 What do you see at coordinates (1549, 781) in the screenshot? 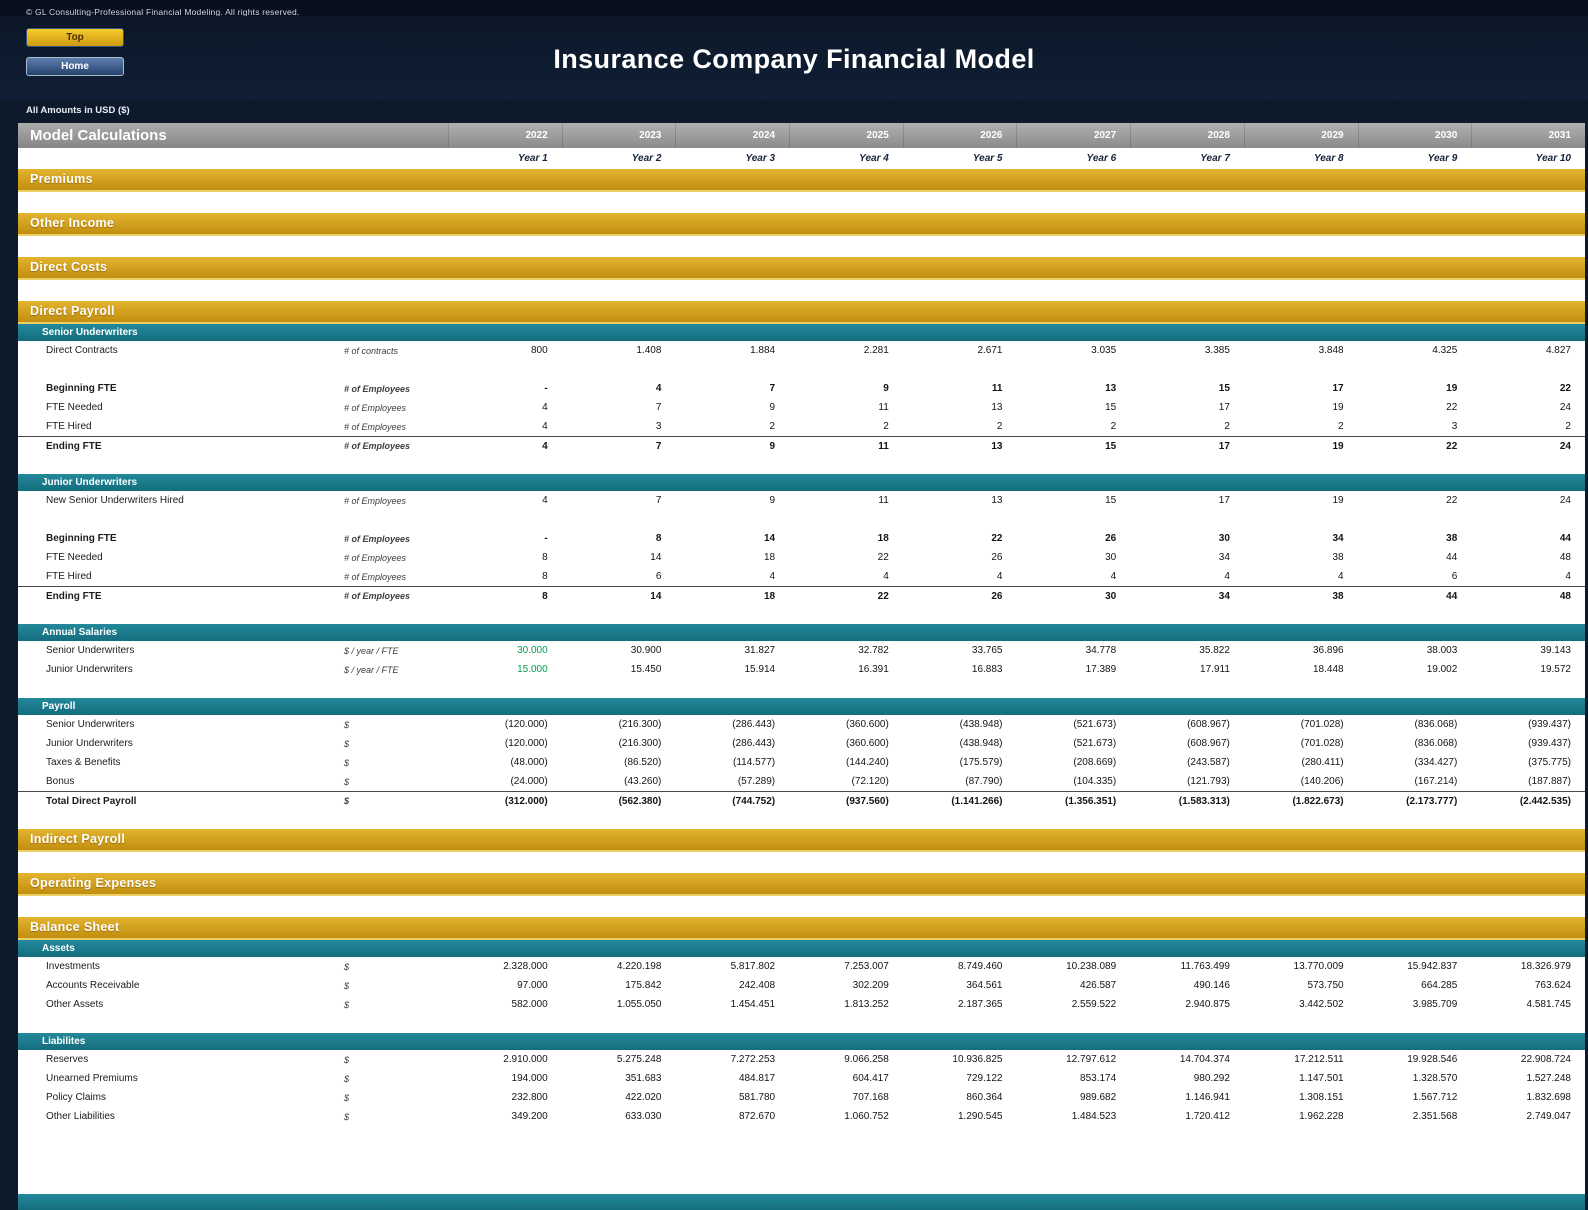
I see `cell-value: (187.887)` at bounding box center [1549, 781].